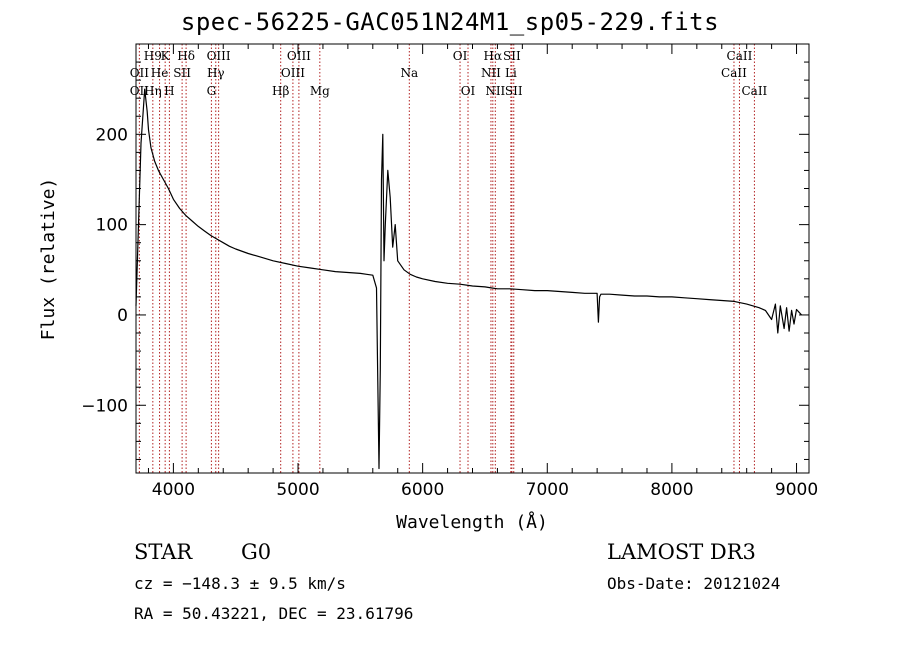 This screenshot has width=900, height=649. Describe the element at coordinates (166, 56) in the screenshot. I see `line-label-5: K` at that location.